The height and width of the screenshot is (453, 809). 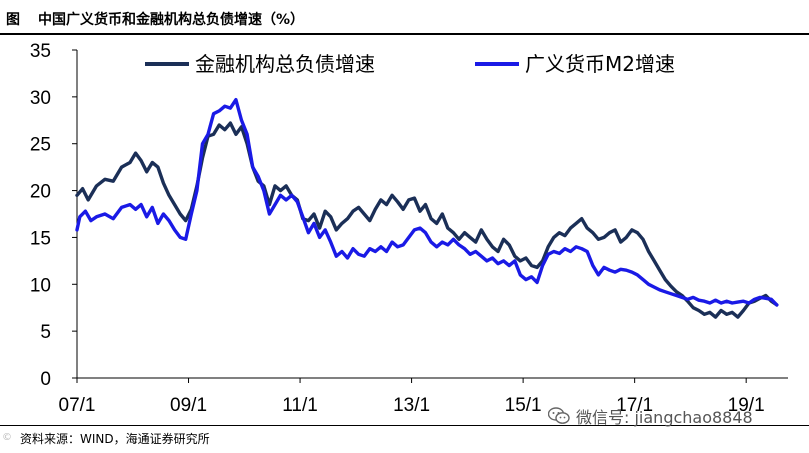 I want to click on y-tick-label: 0, so click(x=45, y=379).